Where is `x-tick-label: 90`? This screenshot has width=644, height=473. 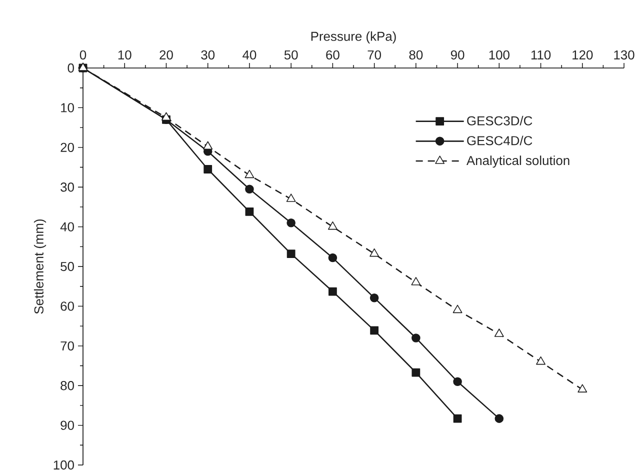 x-tick-label: 90 is located at coordinates (457, 55).